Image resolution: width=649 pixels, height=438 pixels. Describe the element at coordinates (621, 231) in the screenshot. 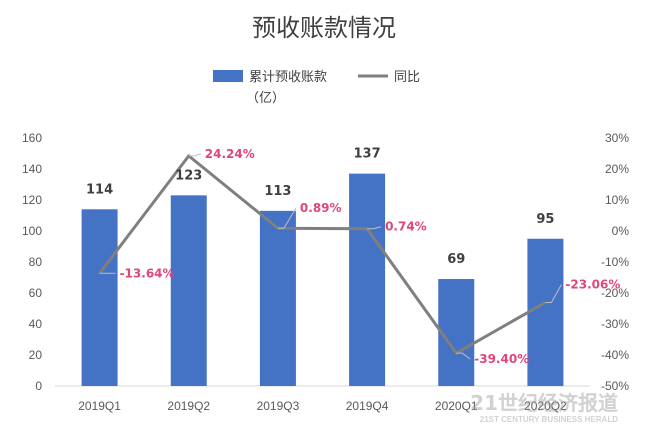

I see `y-right-tick-label: 0%` at that location.